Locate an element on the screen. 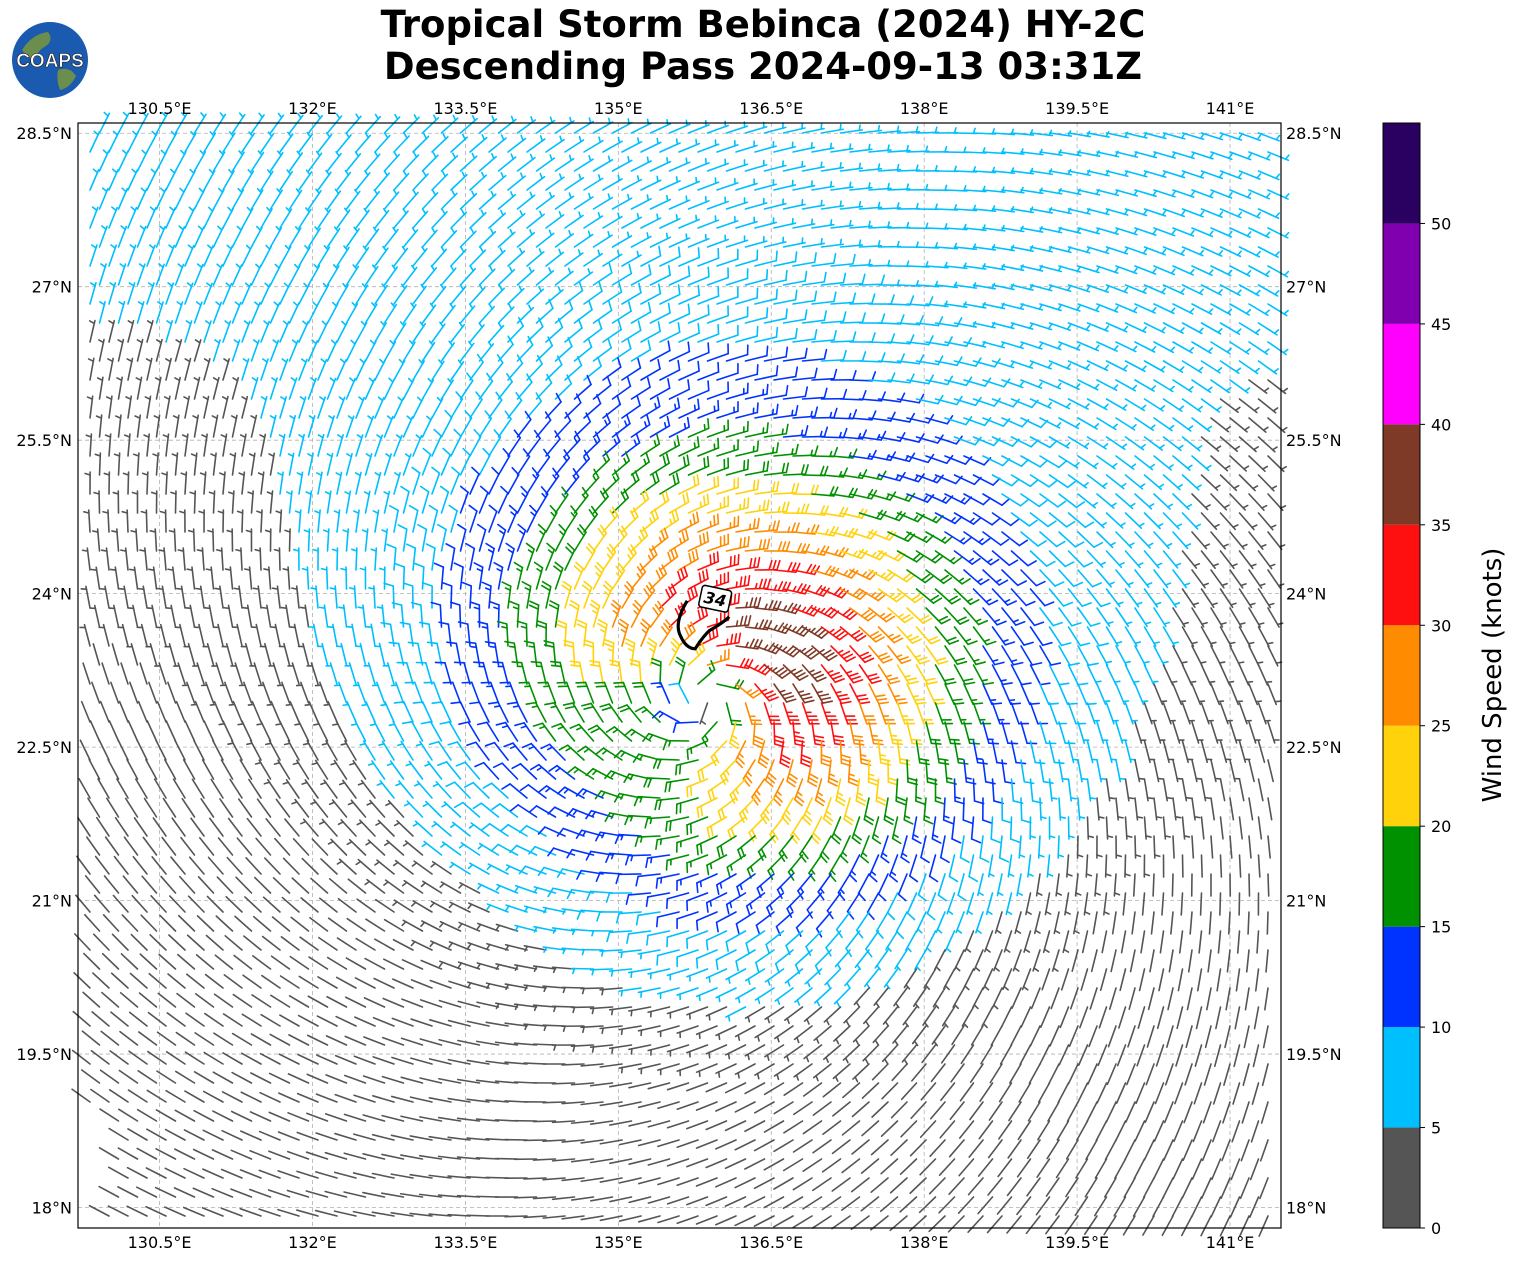 The height and width of the screenshot is (1264, 1520). lat-tick-label-left: 18°N is located at coordinates (52, 1208).